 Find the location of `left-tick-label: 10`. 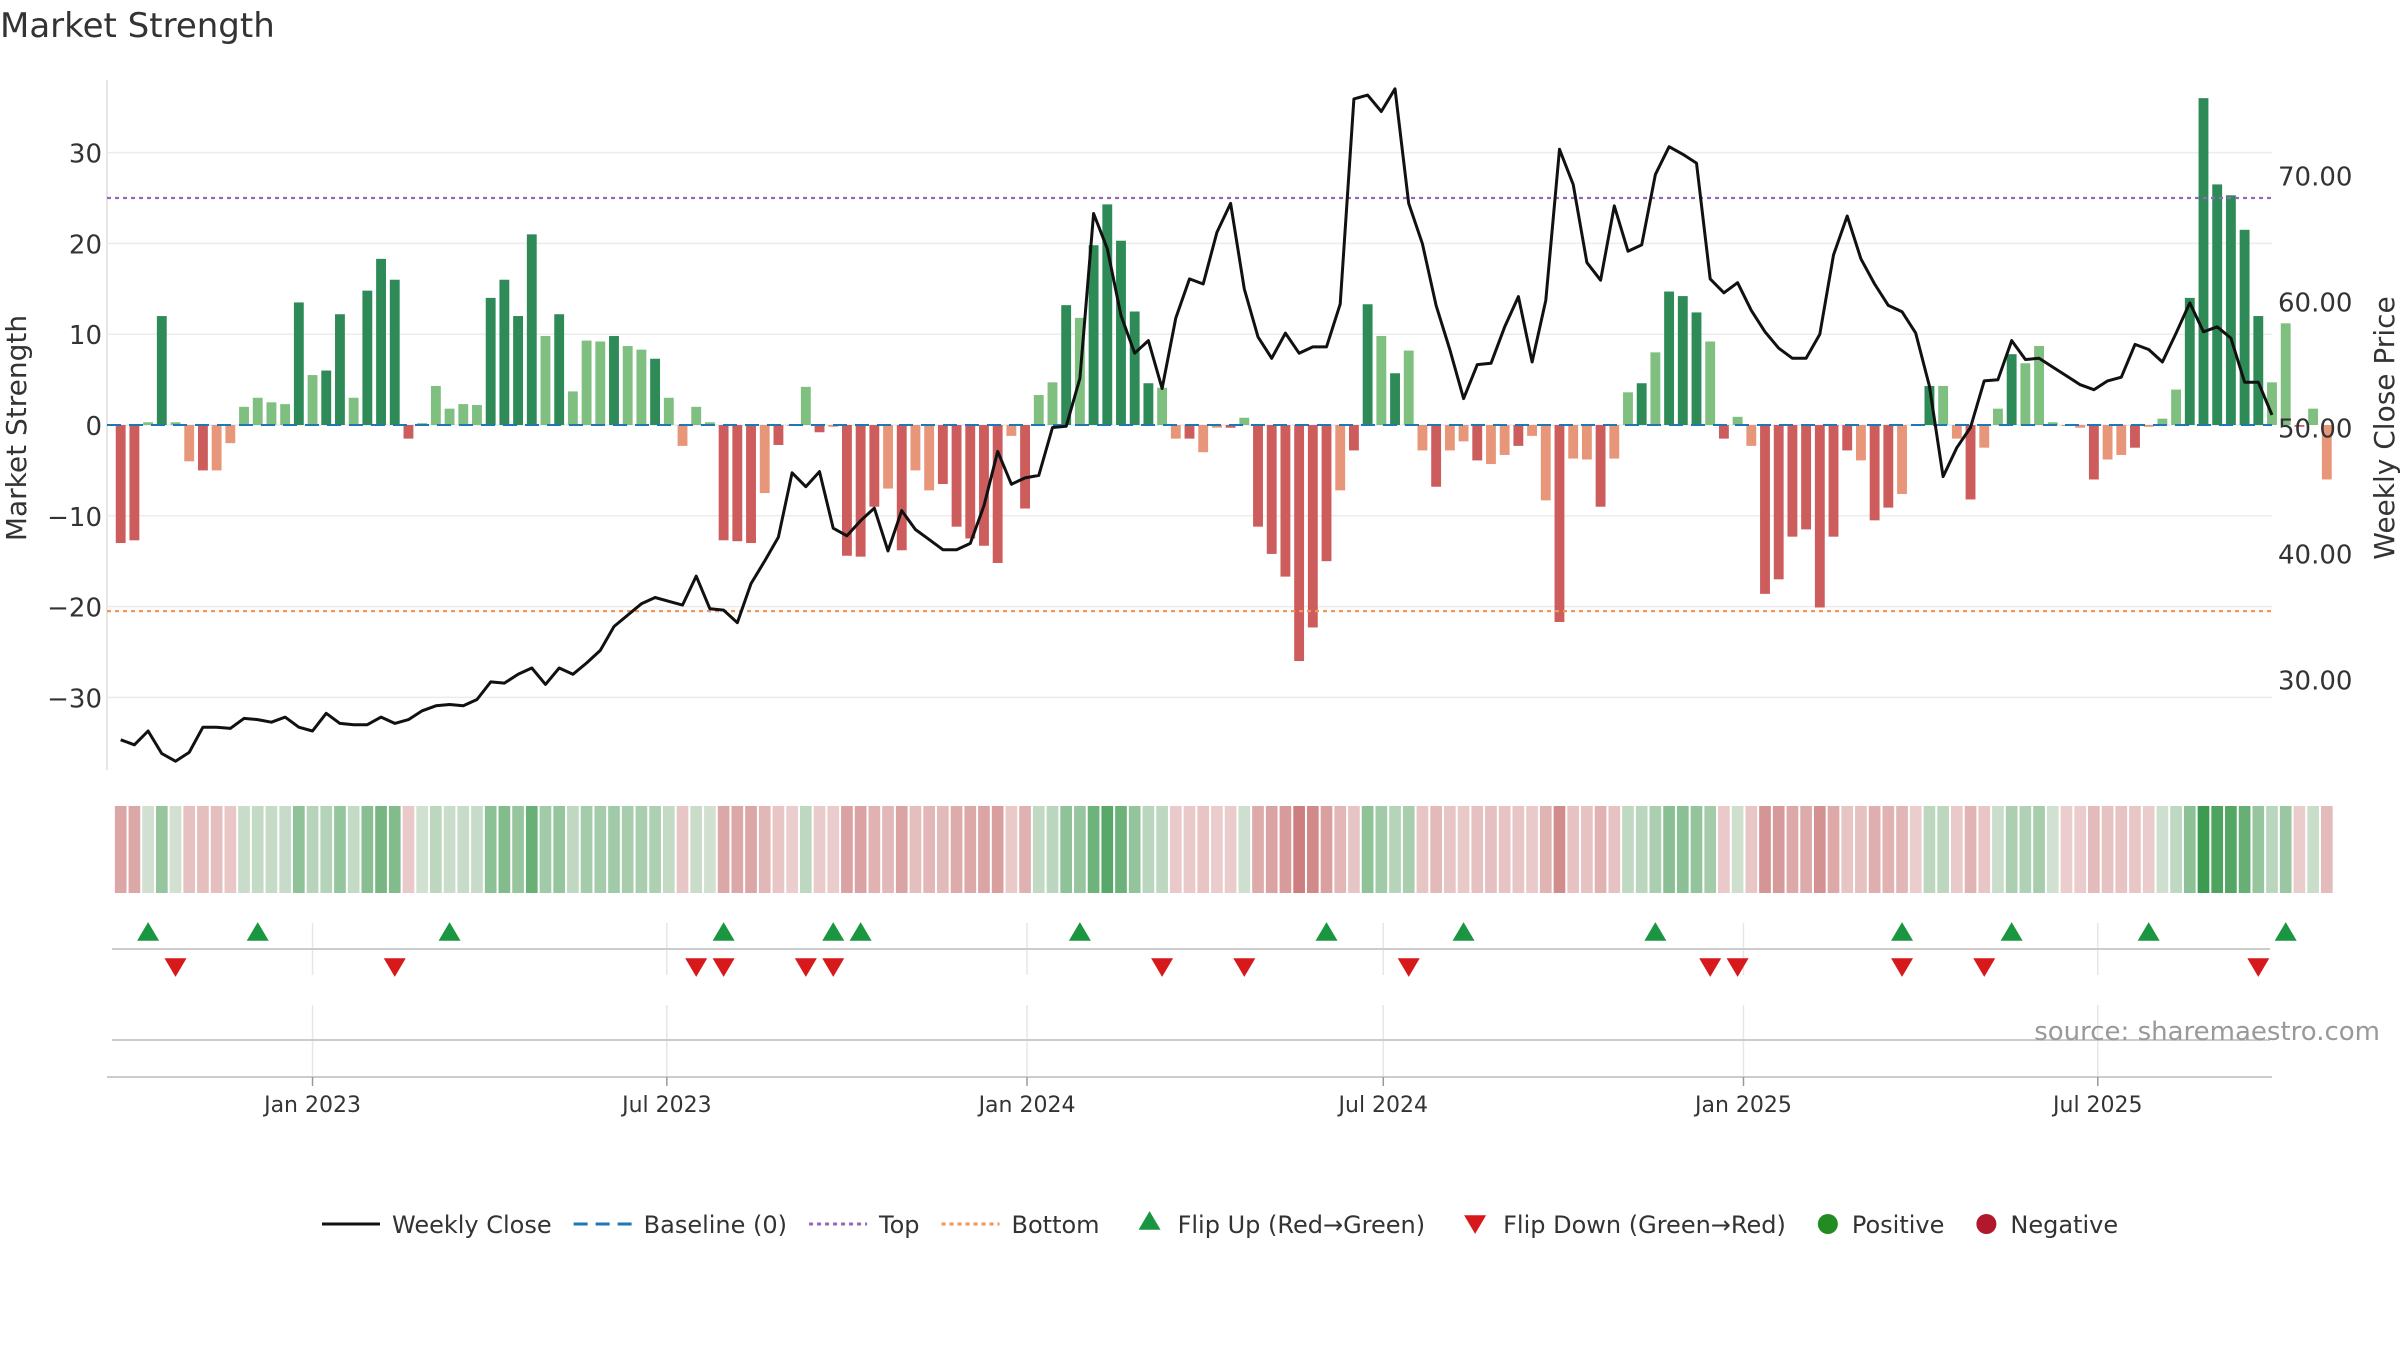

left-tick-label: 10 is located at coordinates (85, 336).